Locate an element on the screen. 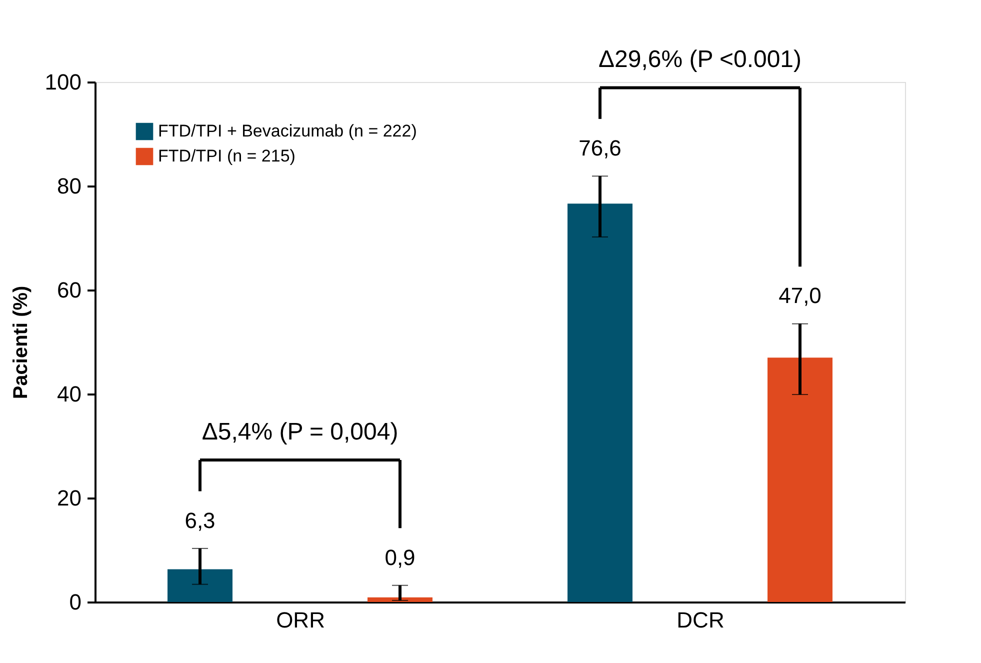 The width and height of the screenshot is (981, 663). x-tick-label: DCR is located at coordinates (700, 620).